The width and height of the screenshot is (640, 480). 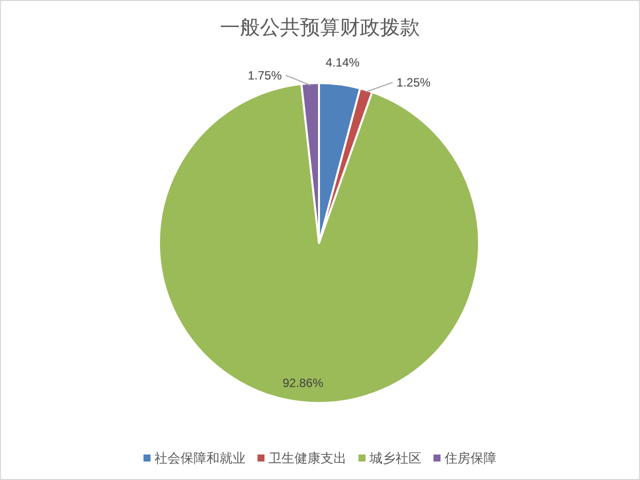 What do you see at coordinates (395, 458) in the screenshot?
I see `legend-label: 城乡社区` at bounding box center [395, 458].